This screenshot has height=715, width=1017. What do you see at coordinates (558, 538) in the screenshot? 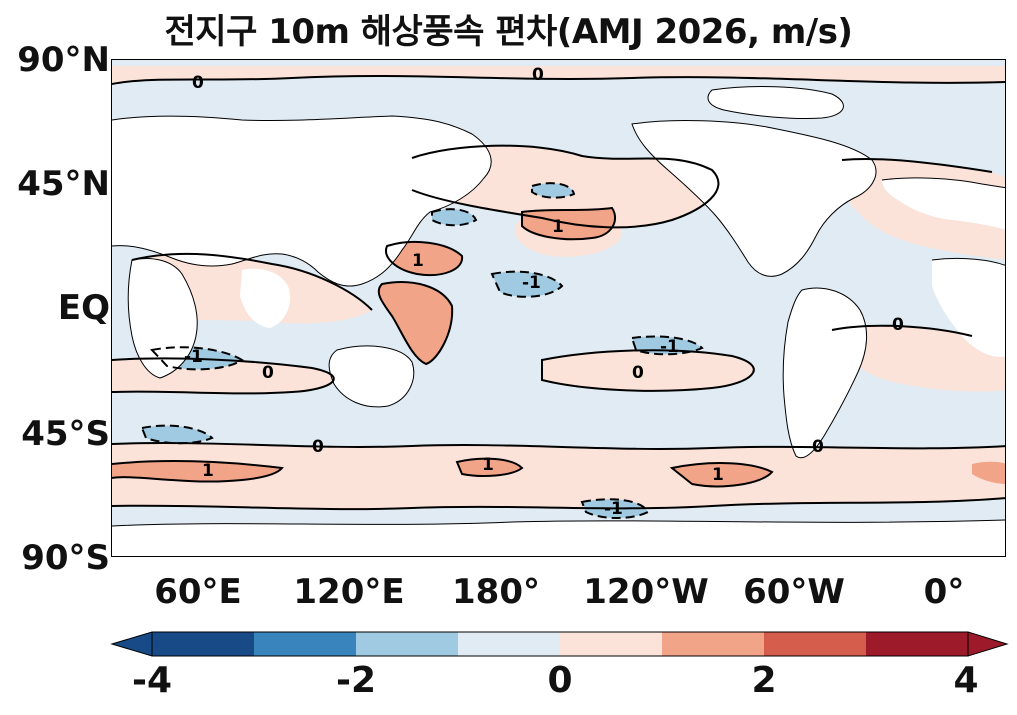
I see `antarctica-land` at bounding box center [558, 538].